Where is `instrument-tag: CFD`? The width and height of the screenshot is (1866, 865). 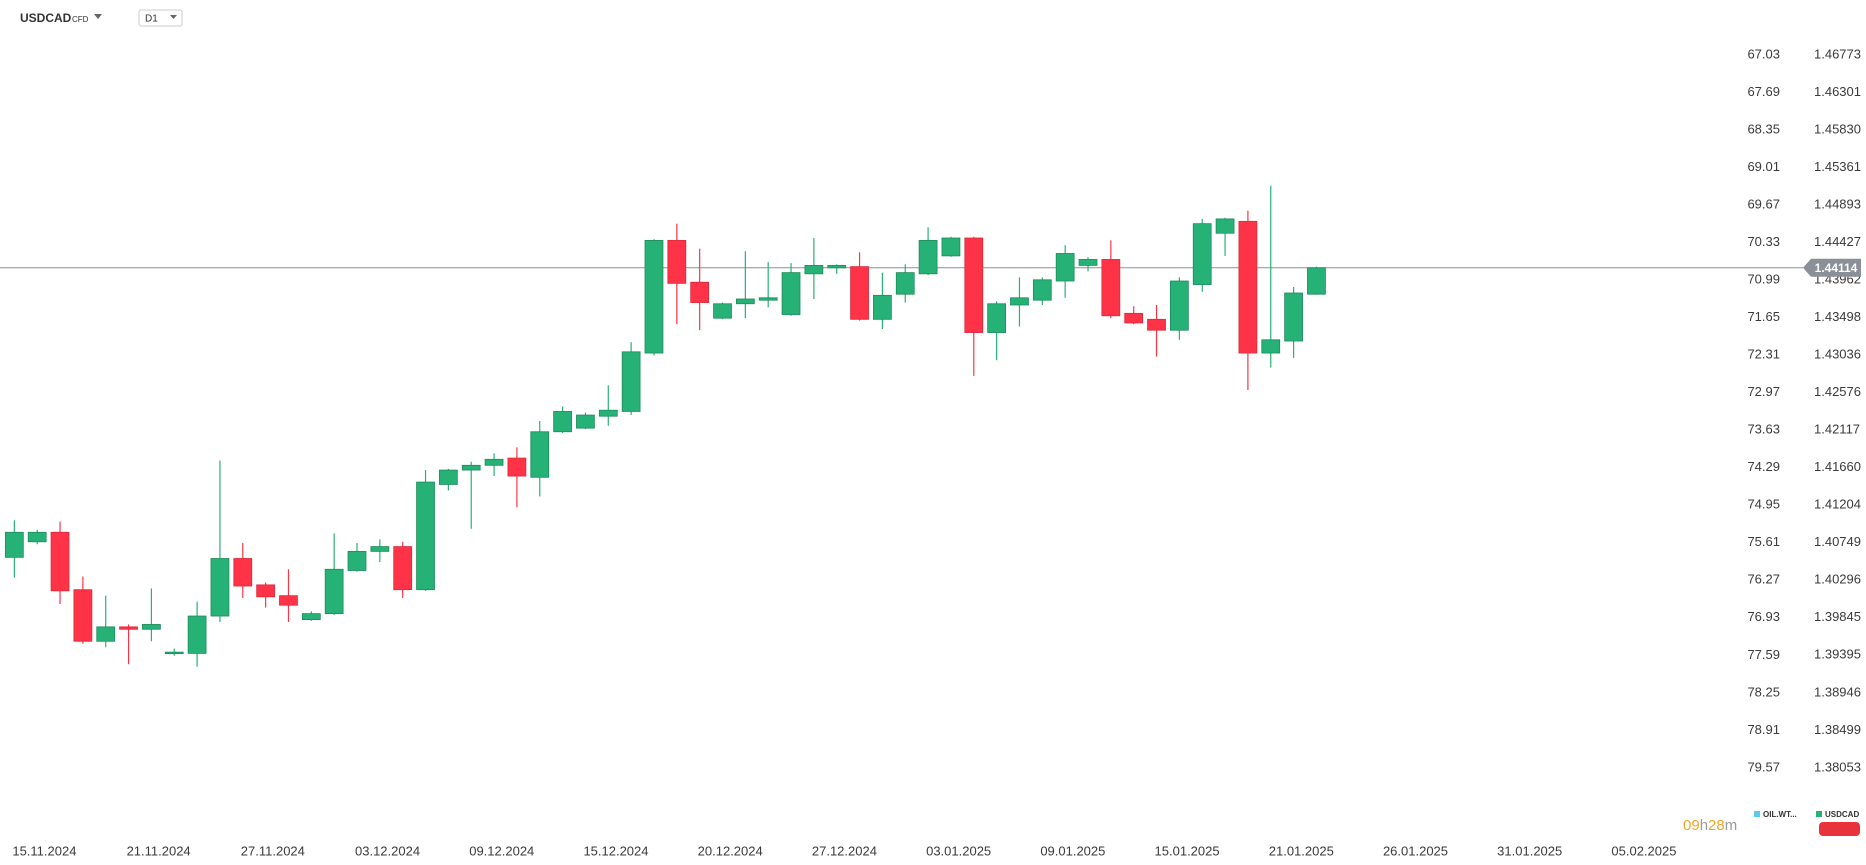 instrument-tag: CFD is located at coordinates (80, 19).